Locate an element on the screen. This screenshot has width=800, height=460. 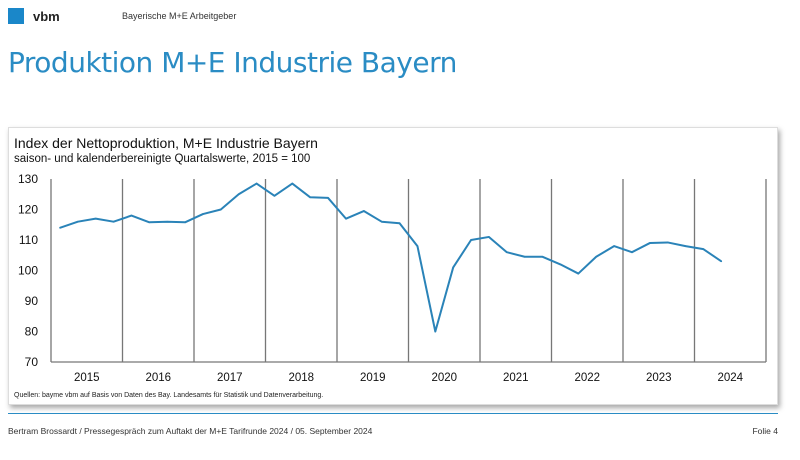
logo-text: vbm is located at coordinates (46, 16).